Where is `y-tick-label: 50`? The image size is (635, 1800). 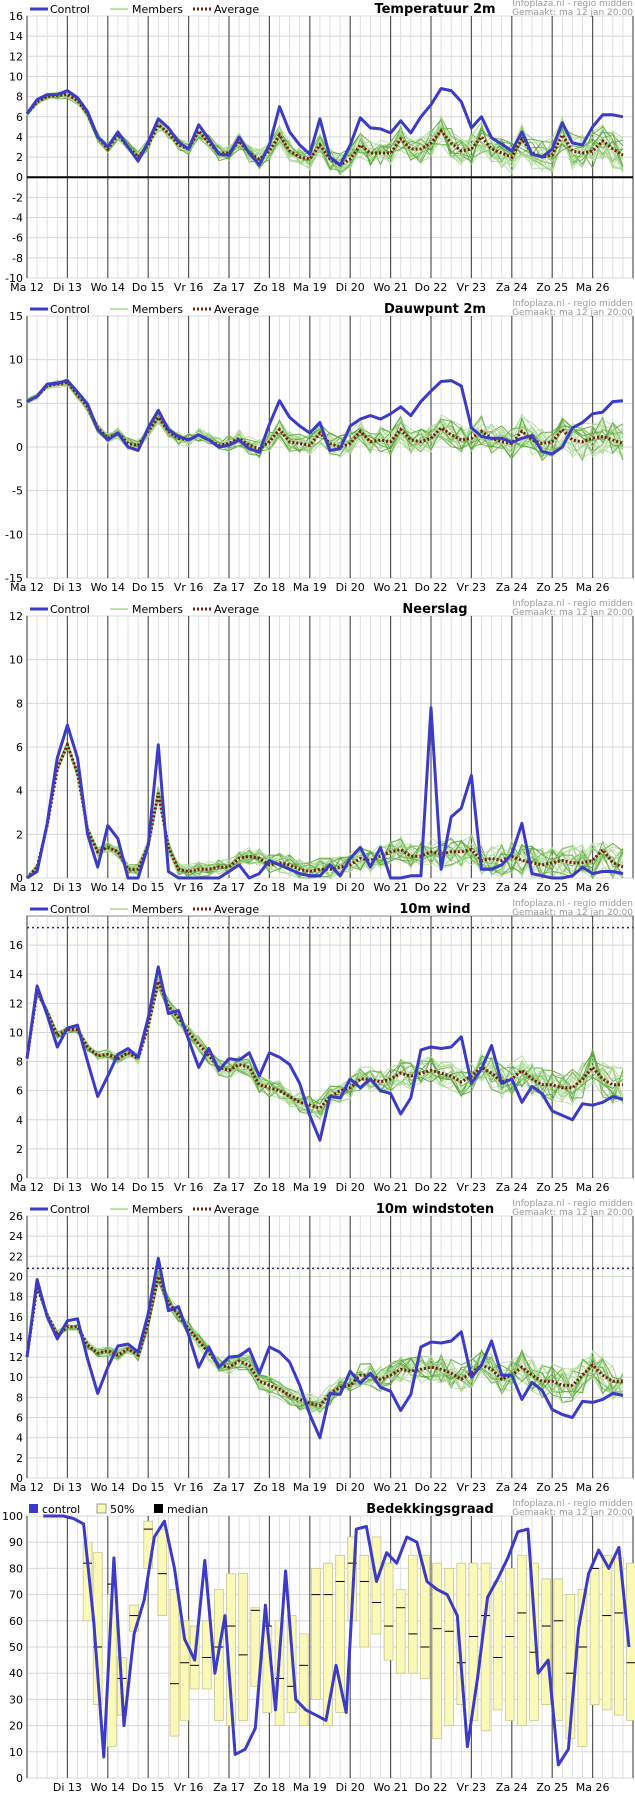
y-tick-label: 50 is located at coordinates (16, 1647).